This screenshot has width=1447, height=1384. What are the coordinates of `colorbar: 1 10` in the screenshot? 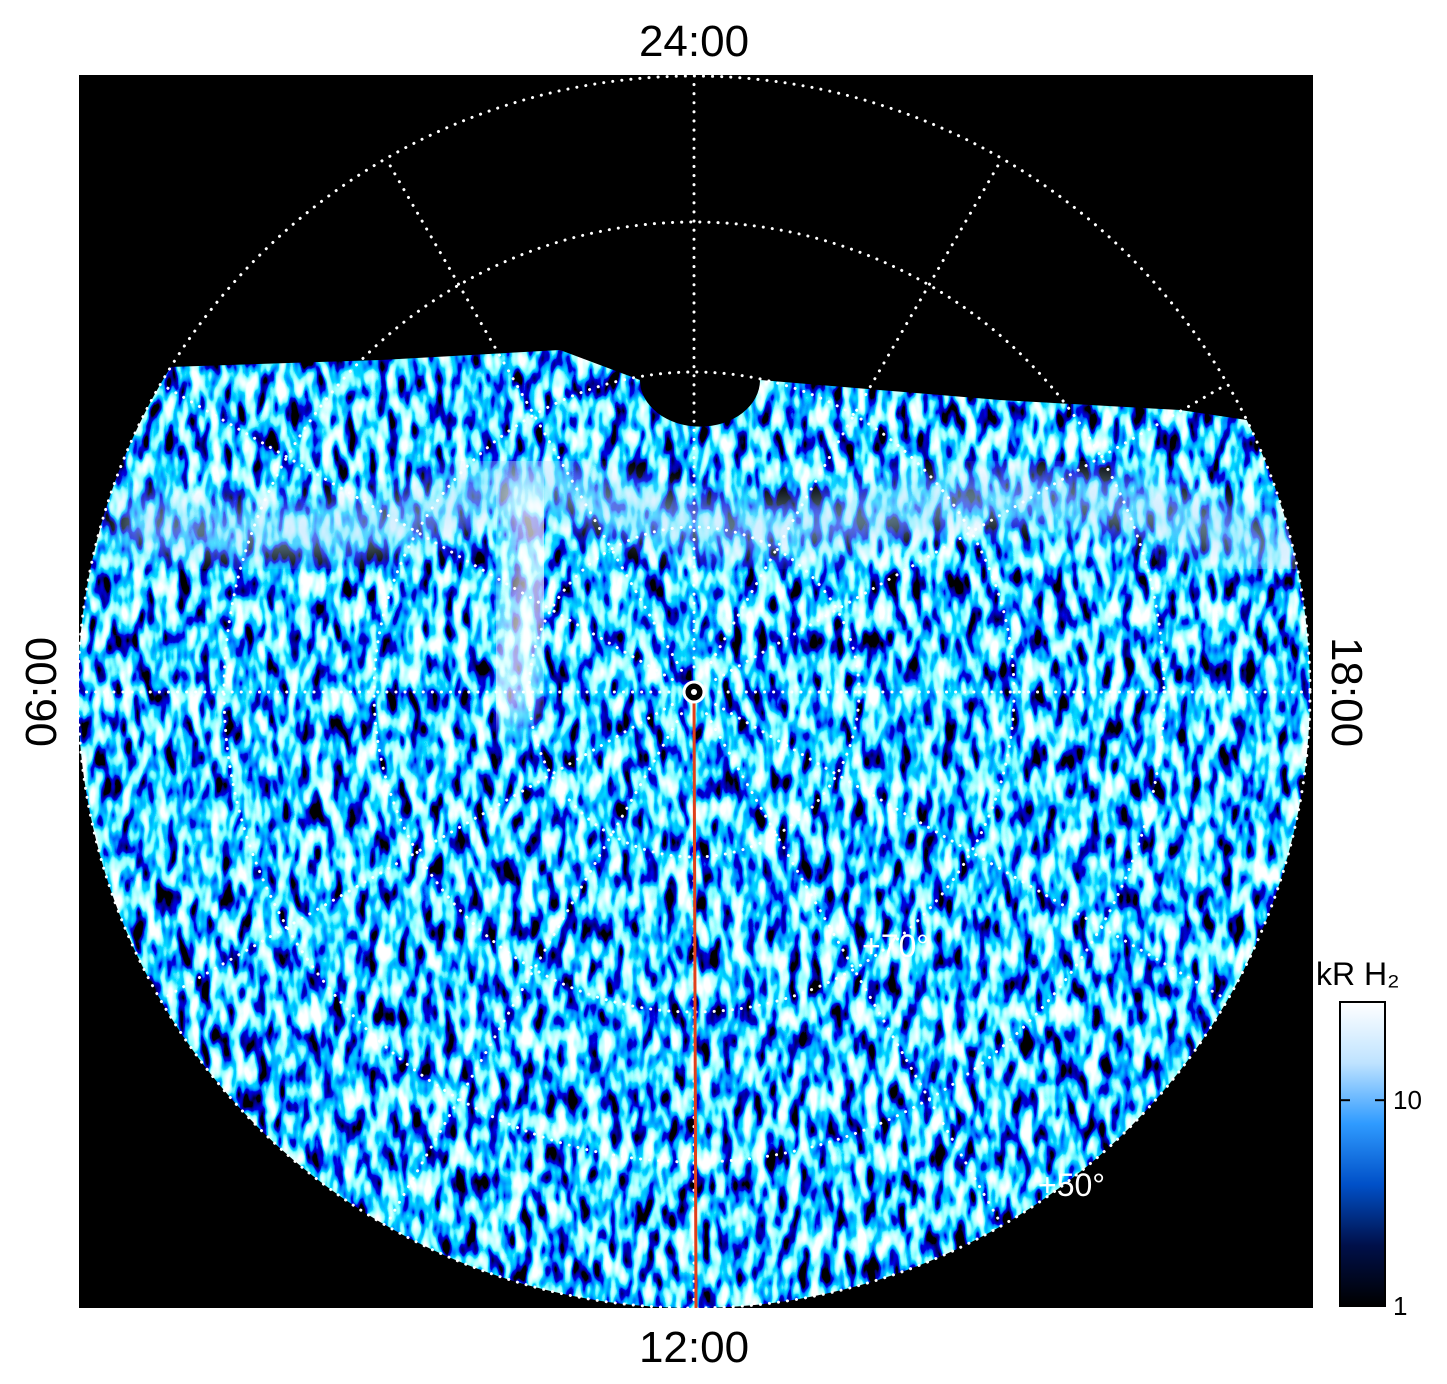 It's located at (1380, 1161).